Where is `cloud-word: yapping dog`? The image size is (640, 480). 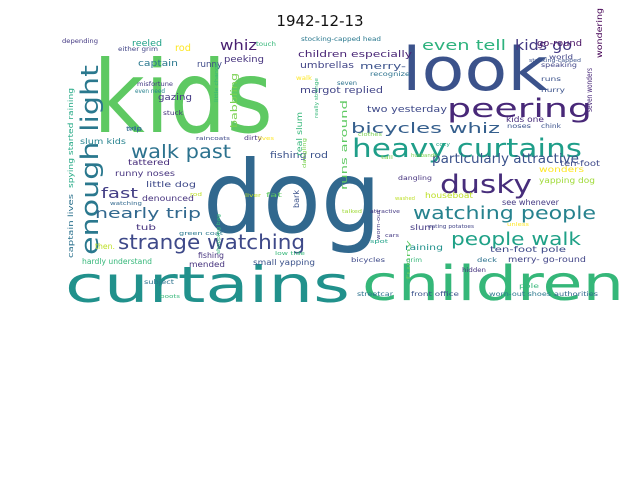
cloud-word: yapping dog is located at coordinates (567, 180).